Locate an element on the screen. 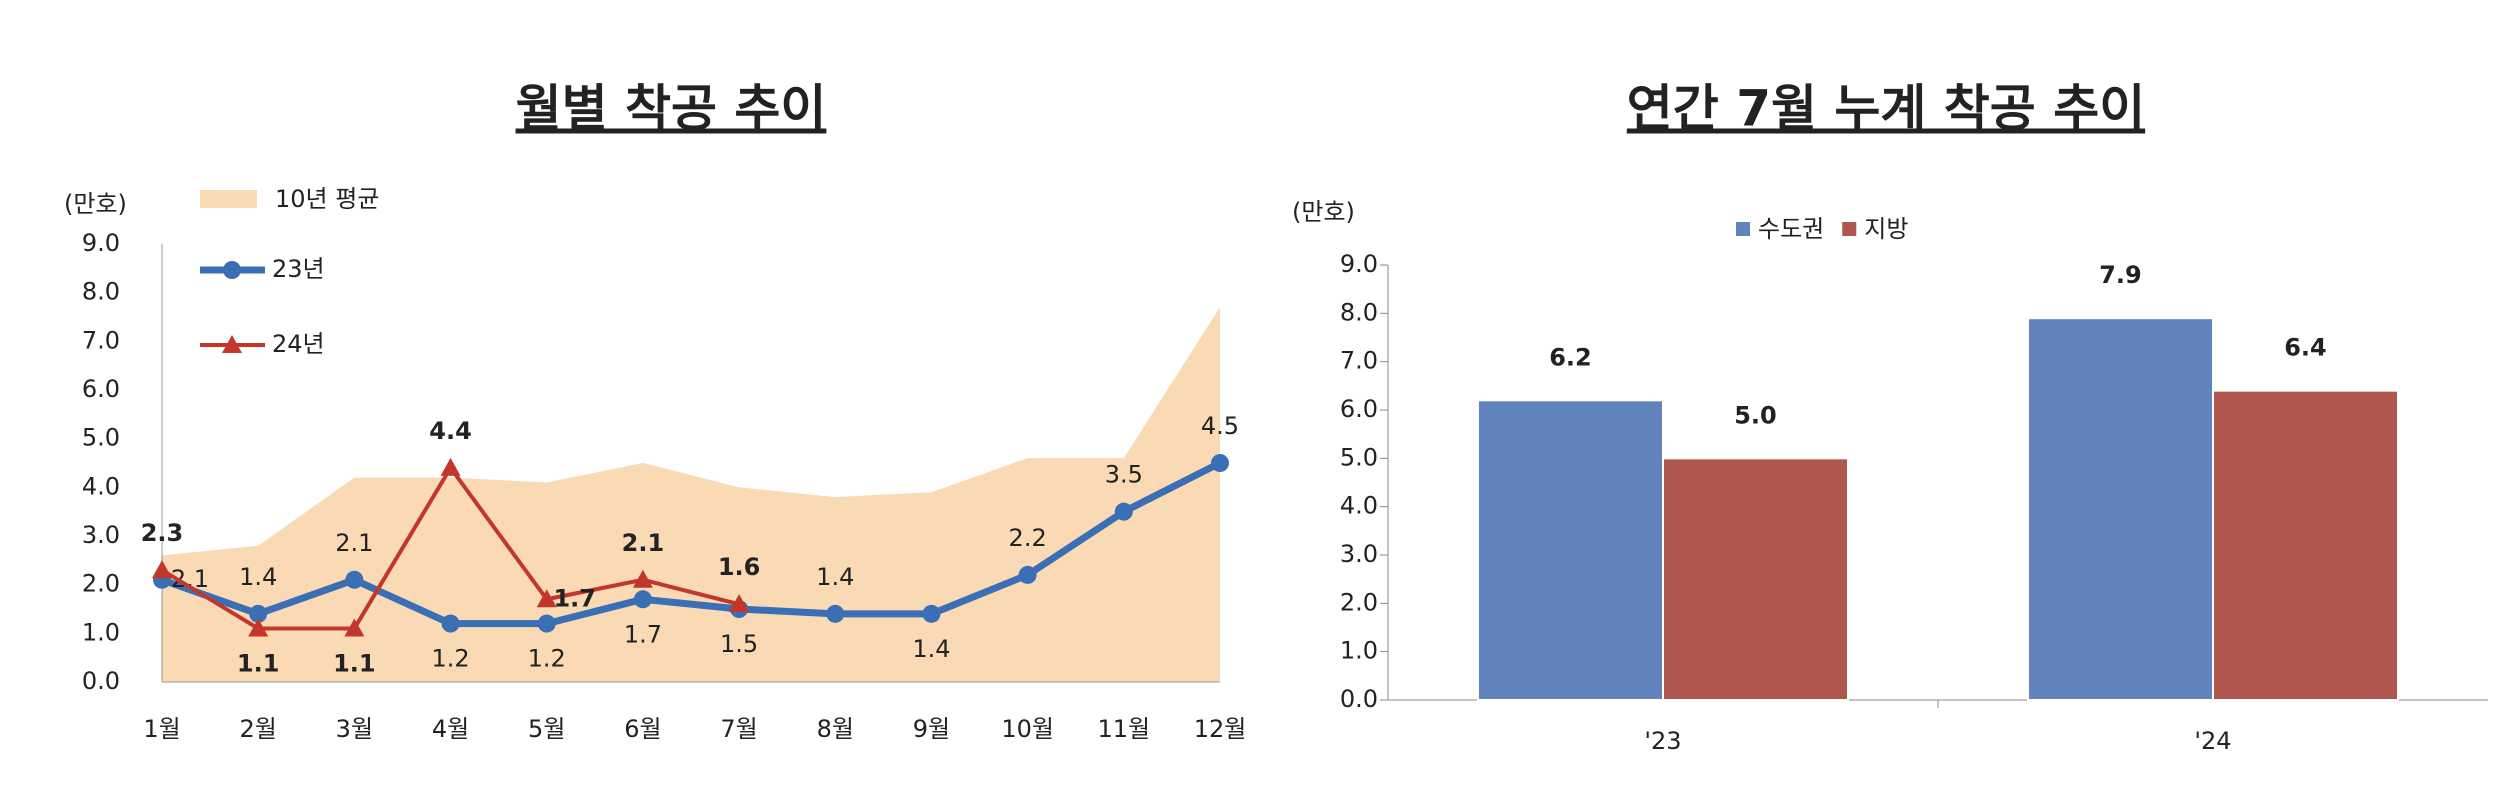  legend-label: 지방 is located at coordinates (1886, 229).